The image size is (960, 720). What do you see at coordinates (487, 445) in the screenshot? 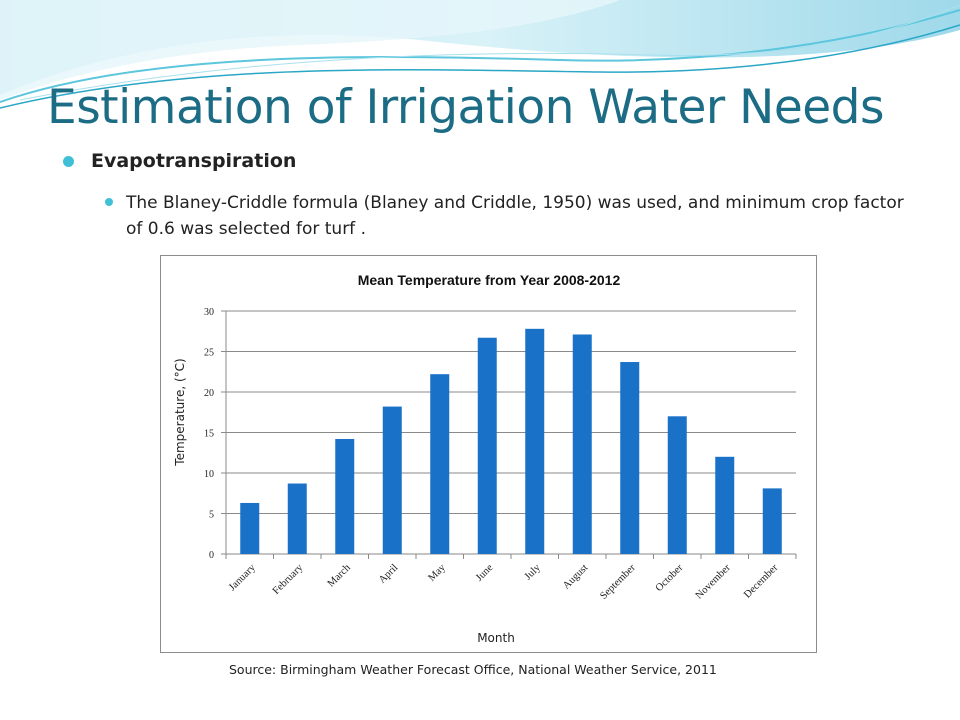
I see `bar-june` at bounding box center [487, 445].